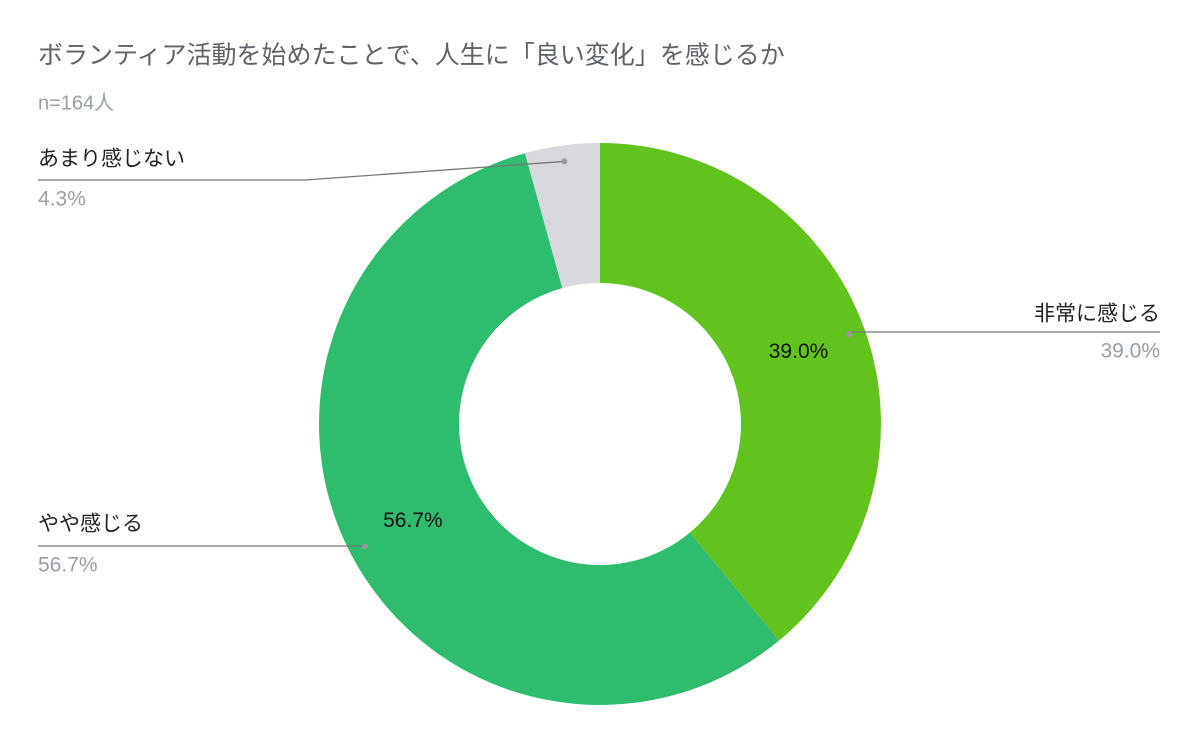 This screenshot has height=742, width=1200. Describe the element at coordinates (411, 56) in the screenshot. I see `chart-title: ボランティア活動を始めたことで、人生に「良い変化」を感じるか` at that location.